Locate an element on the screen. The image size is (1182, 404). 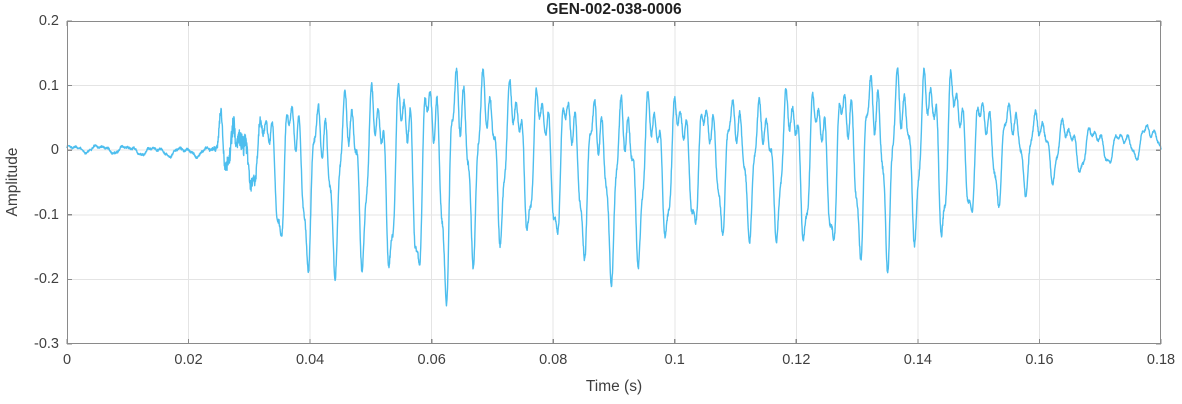
x-tick-label: 0.16 is located at coordinates (1039, 360).